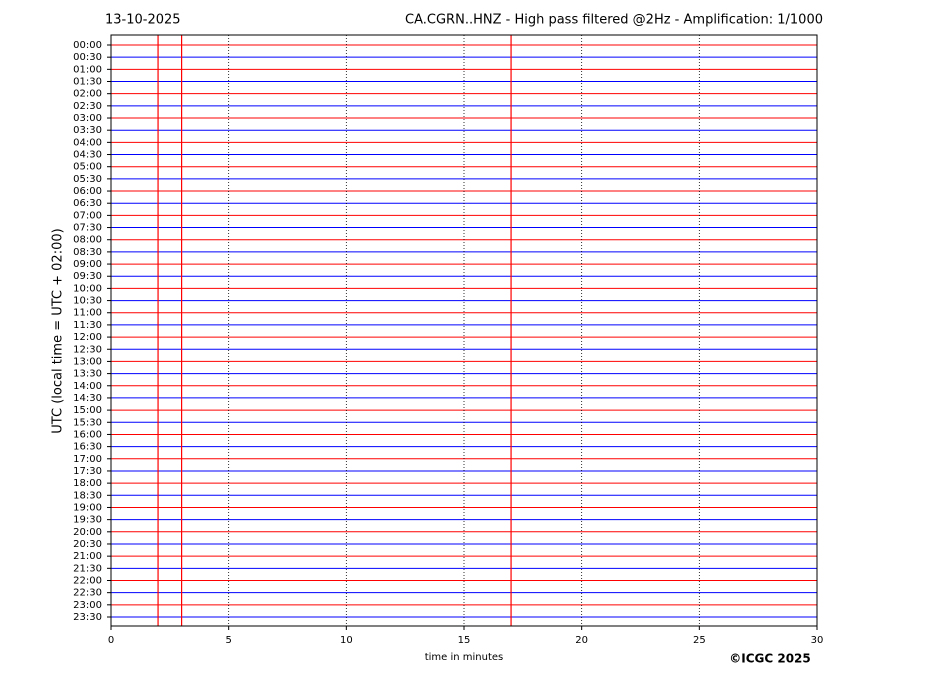 Image resolution: width=927 pixels, height=696 pixels. I want to click on y-tick-label: 21:00, so click(87, 556).